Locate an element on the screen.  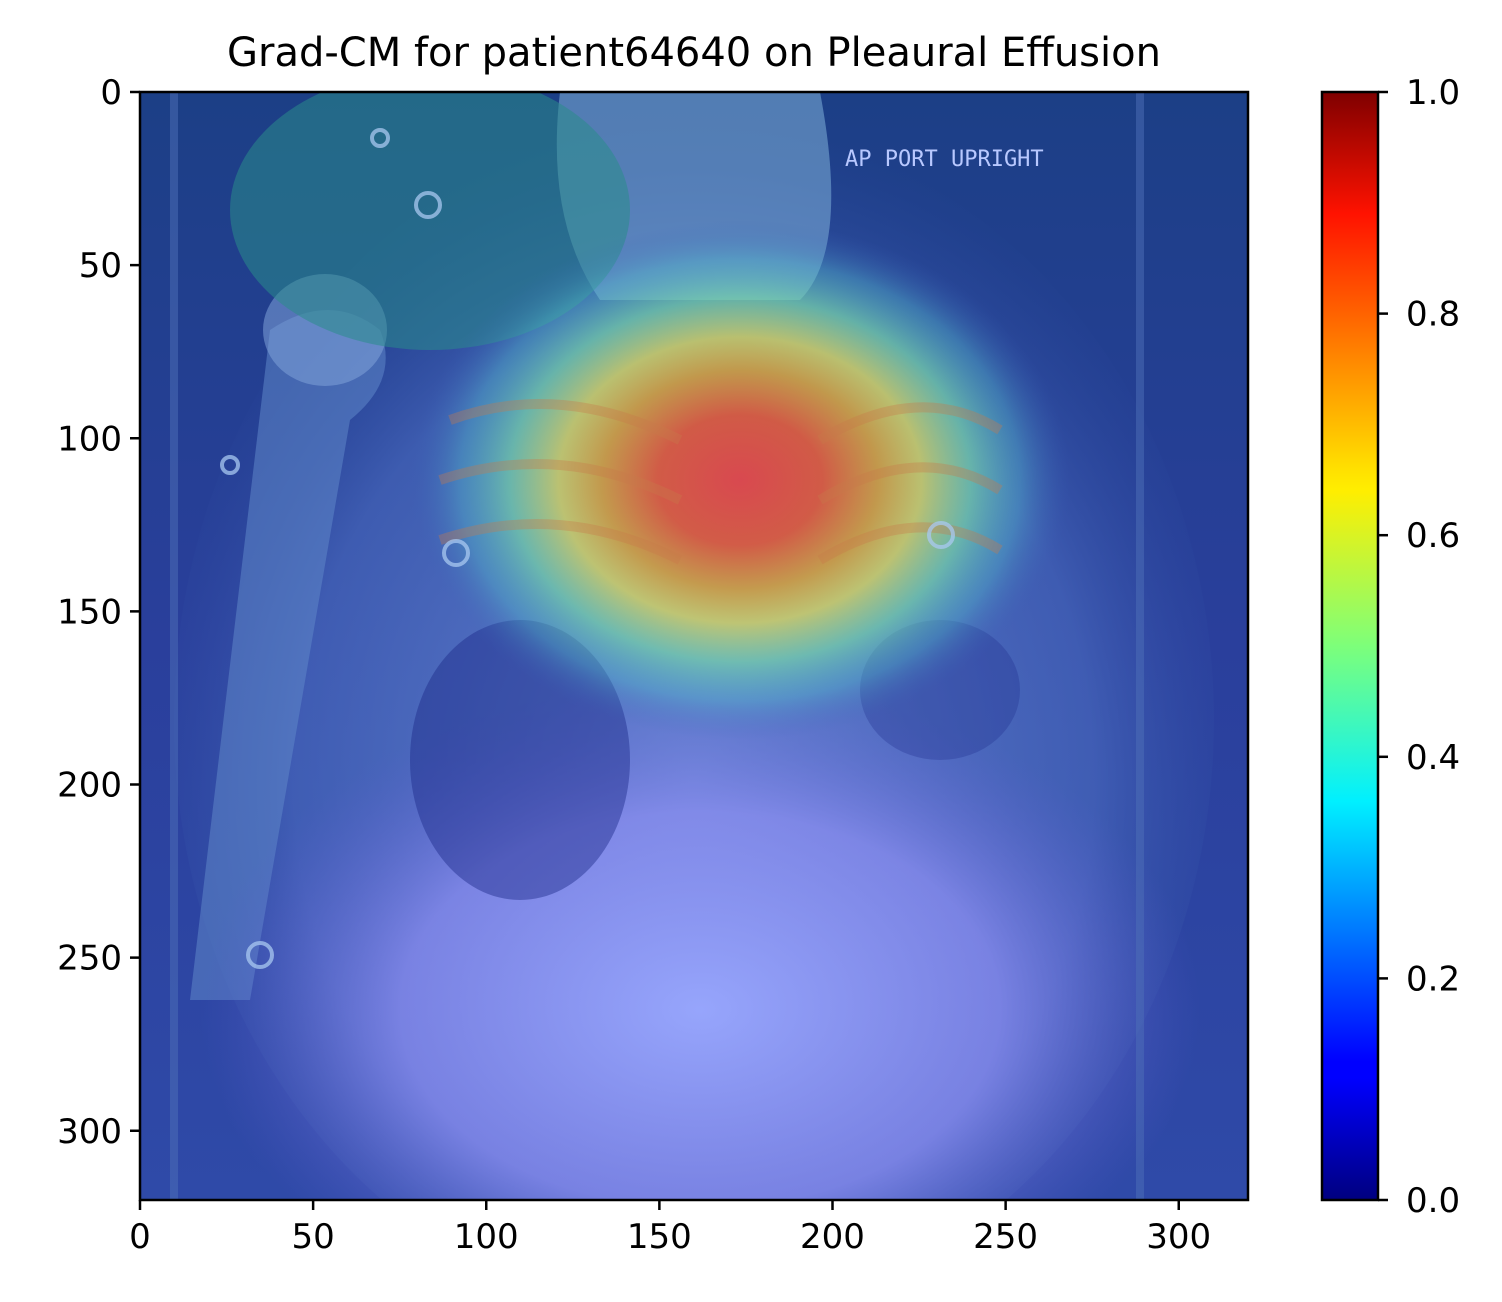
colorbar is located at coordinates (1350, 646).